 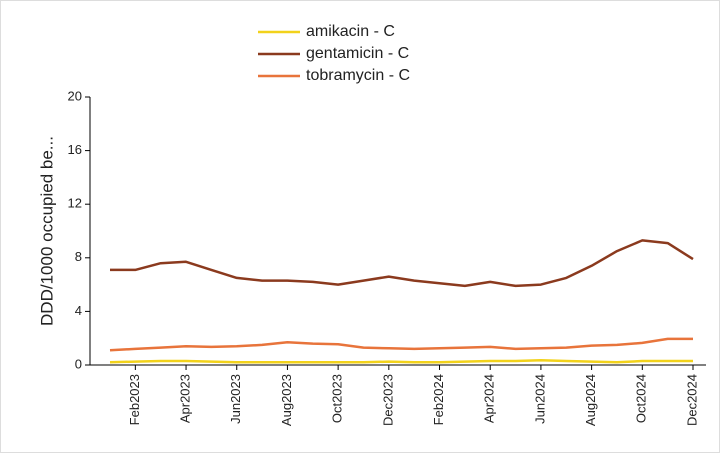 What do you see at coordinates (286, 400) in the screenshot?
I see `x-tick-label: Aug2023` at bounding box center [286, 400].